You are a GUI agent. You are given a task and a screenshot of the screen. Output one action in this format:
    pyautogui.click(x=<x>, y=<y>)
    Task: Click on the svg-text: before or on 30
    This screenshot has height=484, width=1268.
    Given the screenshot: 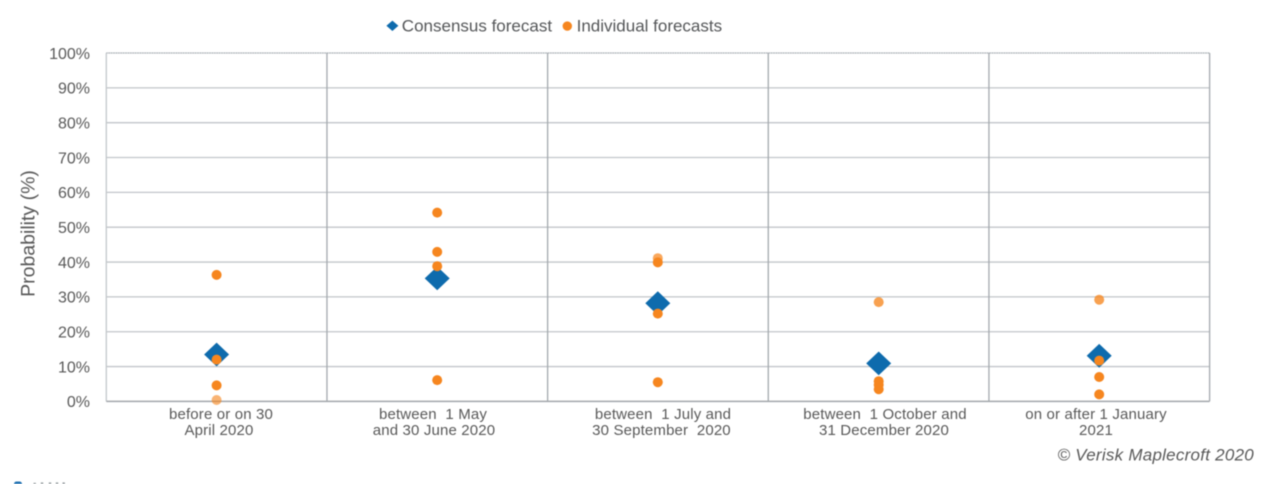 What is the action you would take?
    pyautogui.click(x=221, y=414)
    